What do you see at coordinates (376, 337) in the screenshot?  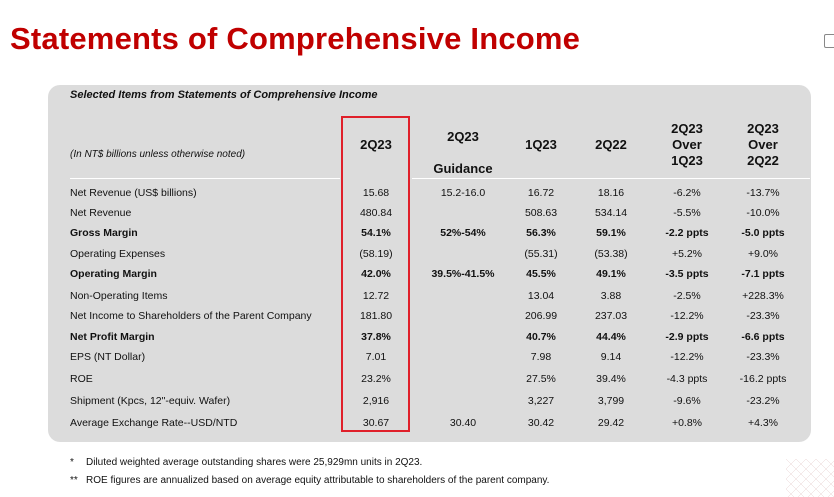 I see `table-cell-q2_23: 37.8%` at bounding box center [376, 337].